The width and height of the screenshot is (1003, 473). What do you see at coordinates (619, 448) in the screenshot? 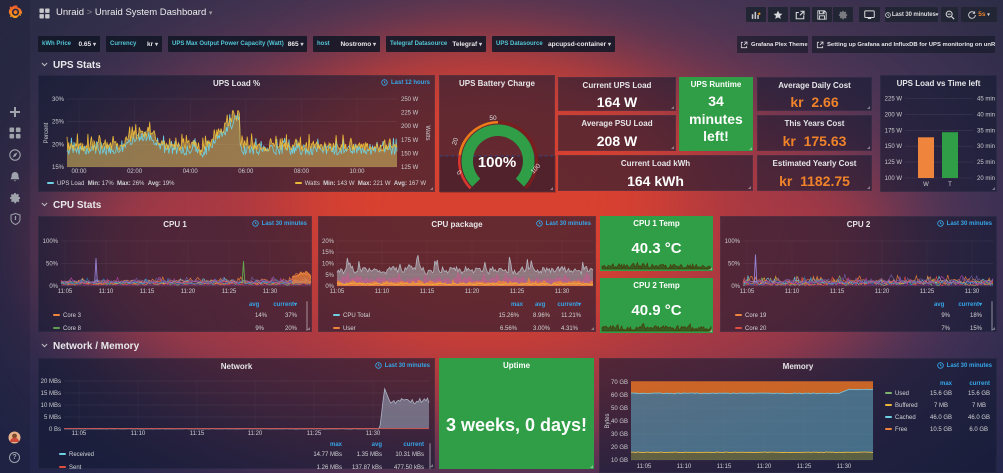
I see `svg-text: 20 GB` at bounding box center [619, 448].